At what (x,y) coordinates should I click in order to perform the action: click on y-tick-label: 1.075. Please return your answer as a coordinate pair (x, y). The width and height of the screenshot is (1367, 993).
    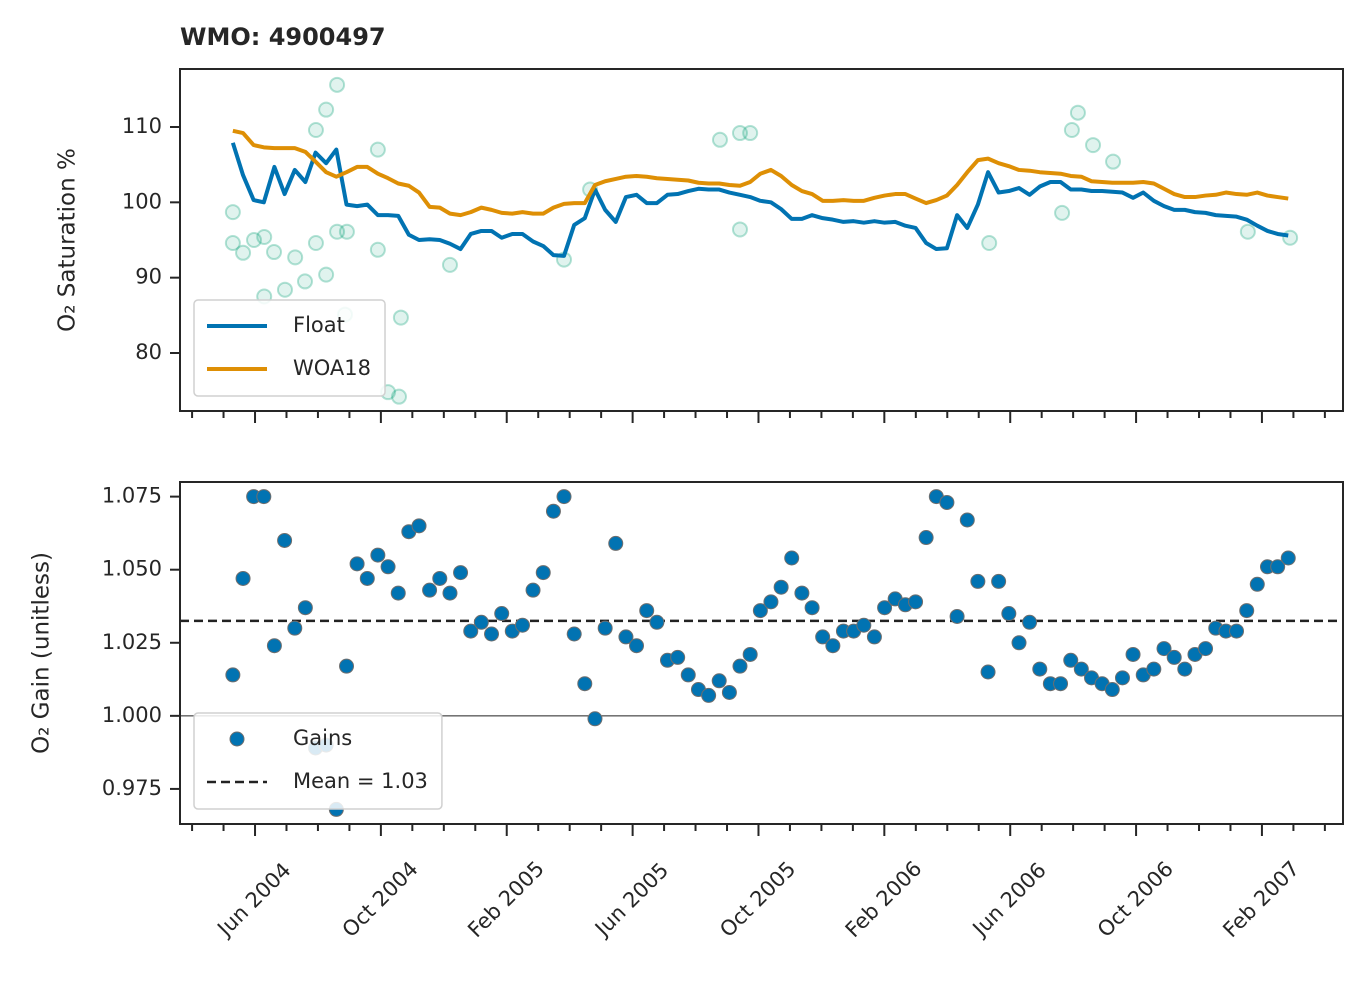
    Looking at the image, I should click on (132, 496).